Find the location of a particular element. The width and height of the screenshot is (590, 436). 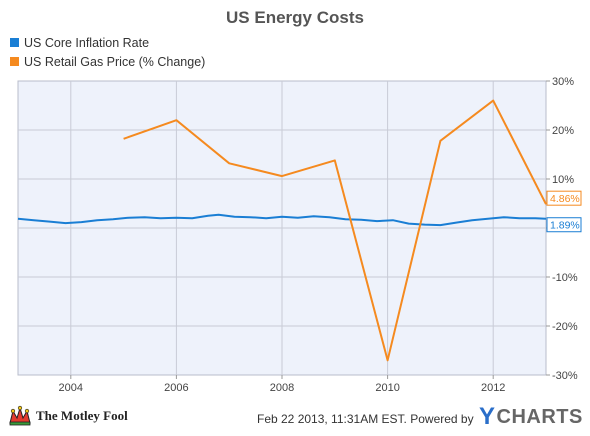

legend-label-gas-price: US Retail Gas Price (% Change) is located at coordinates (115, 61).